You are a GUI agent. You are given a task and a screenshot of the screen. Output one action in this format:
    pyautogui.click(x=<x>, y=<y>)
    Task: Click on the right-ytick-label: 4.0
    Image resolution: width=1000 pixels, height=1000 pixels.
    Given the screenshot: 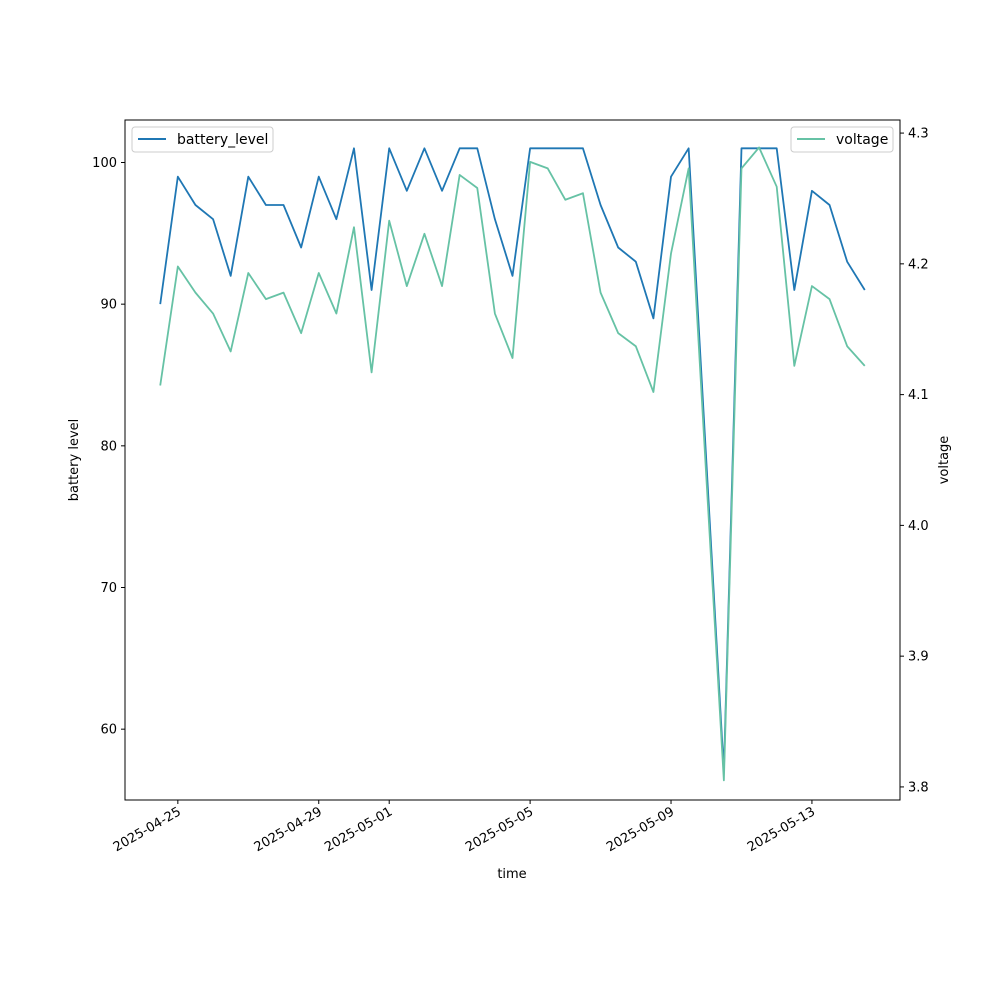 What is the action you would take?
    pyautogui.click(x=918, y=526)
    